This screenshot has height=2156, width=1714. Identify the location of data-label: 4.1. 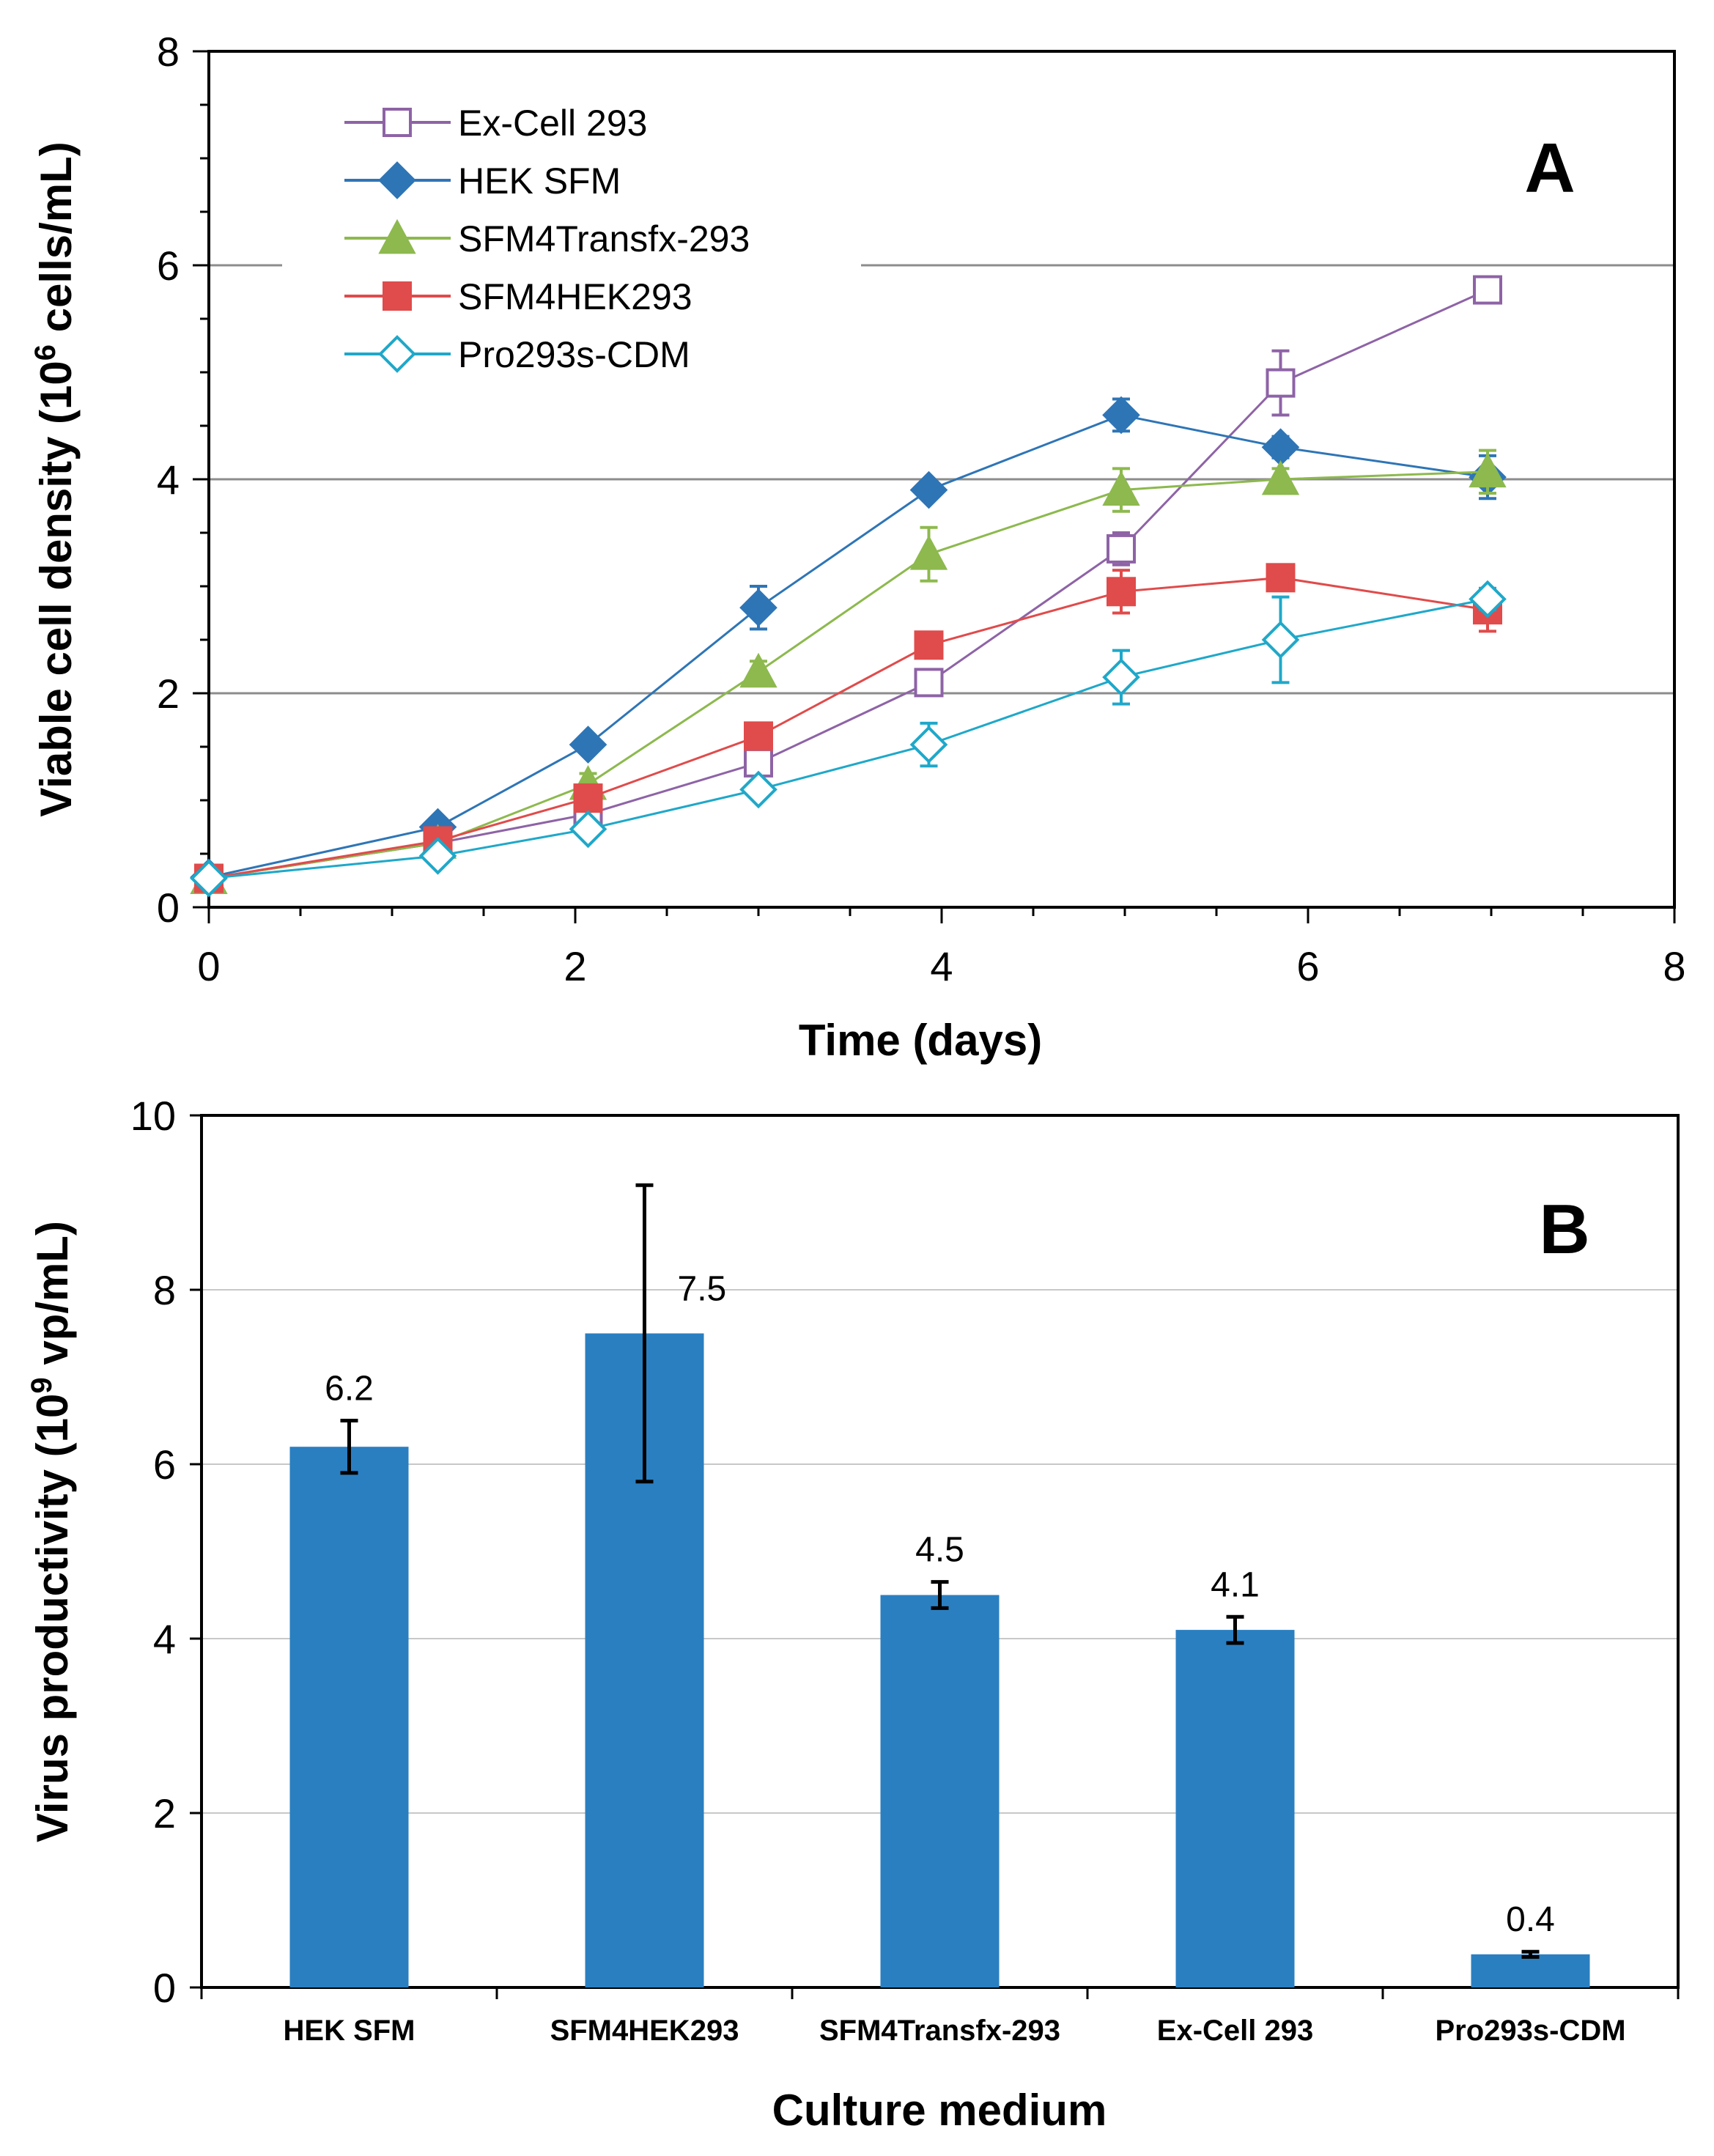
(1235, 1584).